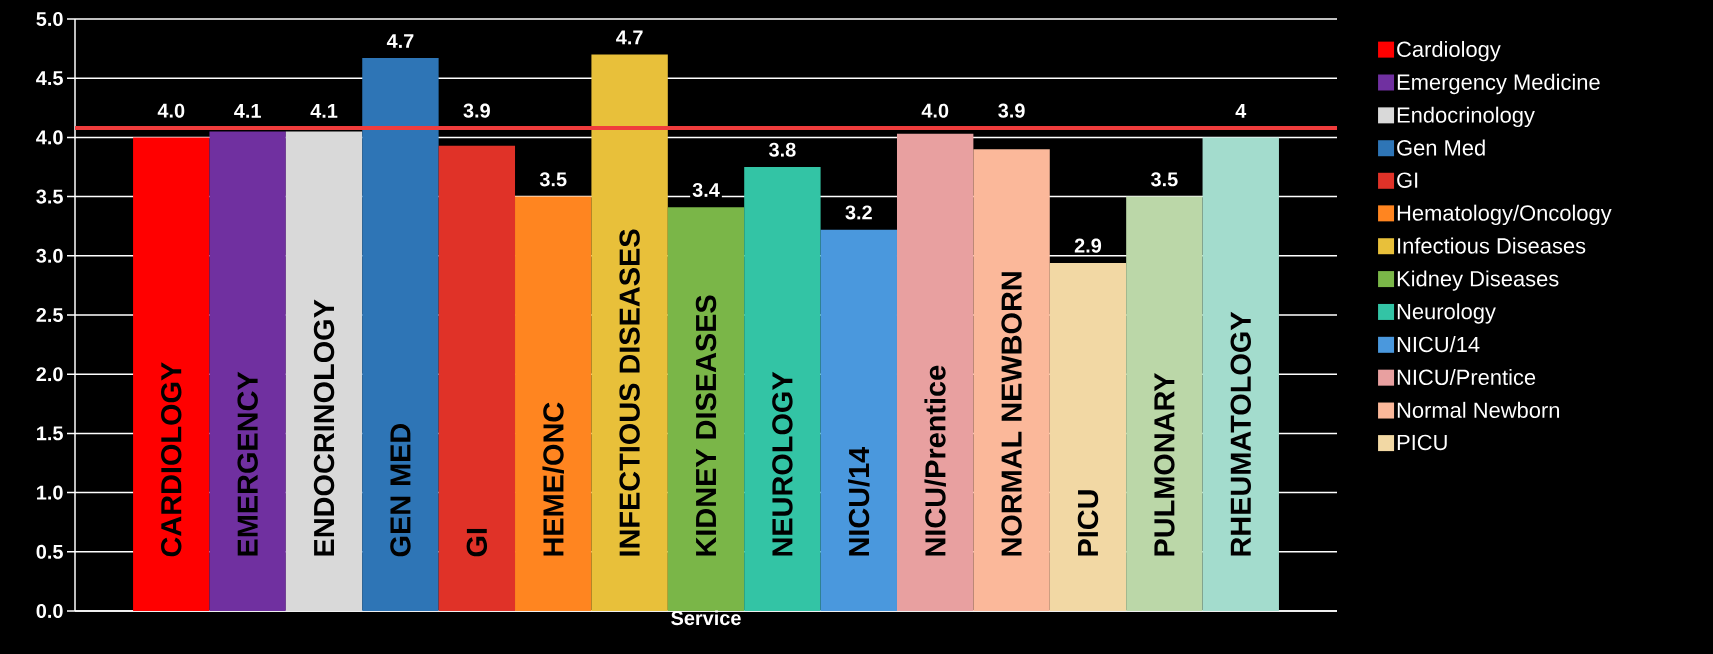  Describe the element at coordinates (1164, 464) in the screenshot. I see `x-tick-label: PULMONARY` at that location.